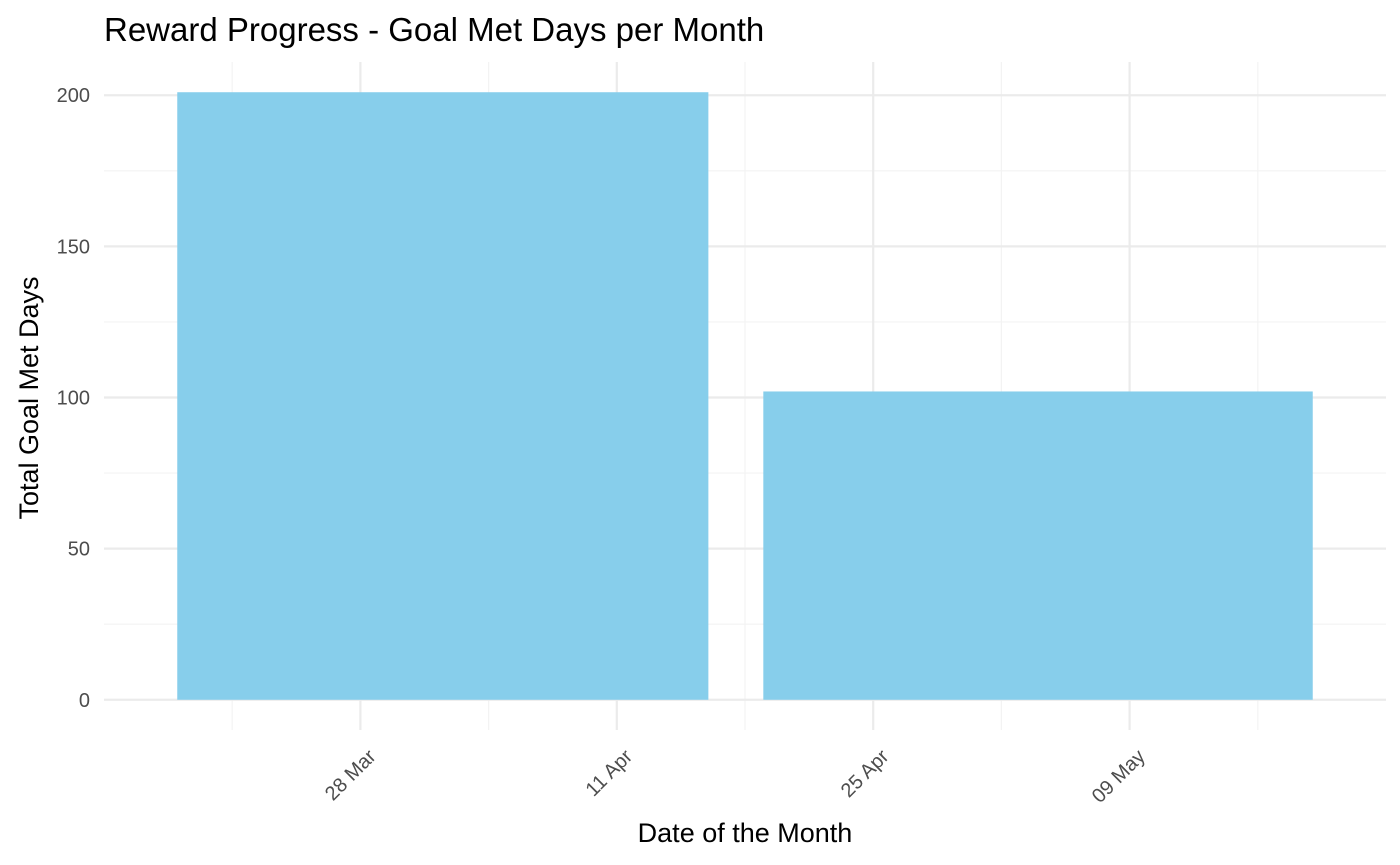 This screenshot has width=1400, height=865. Describe the element at coordinates (351, 775) in the screenshot. I see `x-tick-label: 28 Mar` at that location.